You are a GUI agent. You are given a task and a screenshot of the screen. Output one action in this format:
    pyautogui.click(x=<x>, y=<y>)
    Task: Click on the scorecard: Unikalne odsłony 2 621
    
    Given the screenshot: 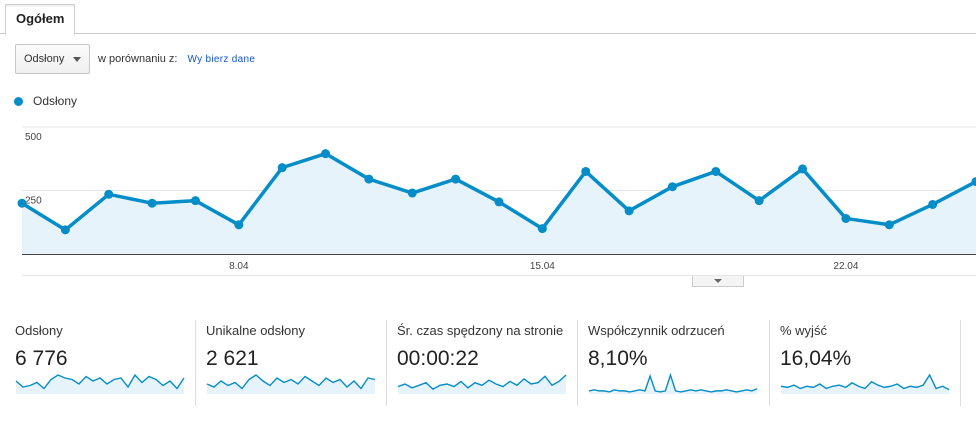 What is the action you would take?
    pyautogui.click(x=296, y=363)
    